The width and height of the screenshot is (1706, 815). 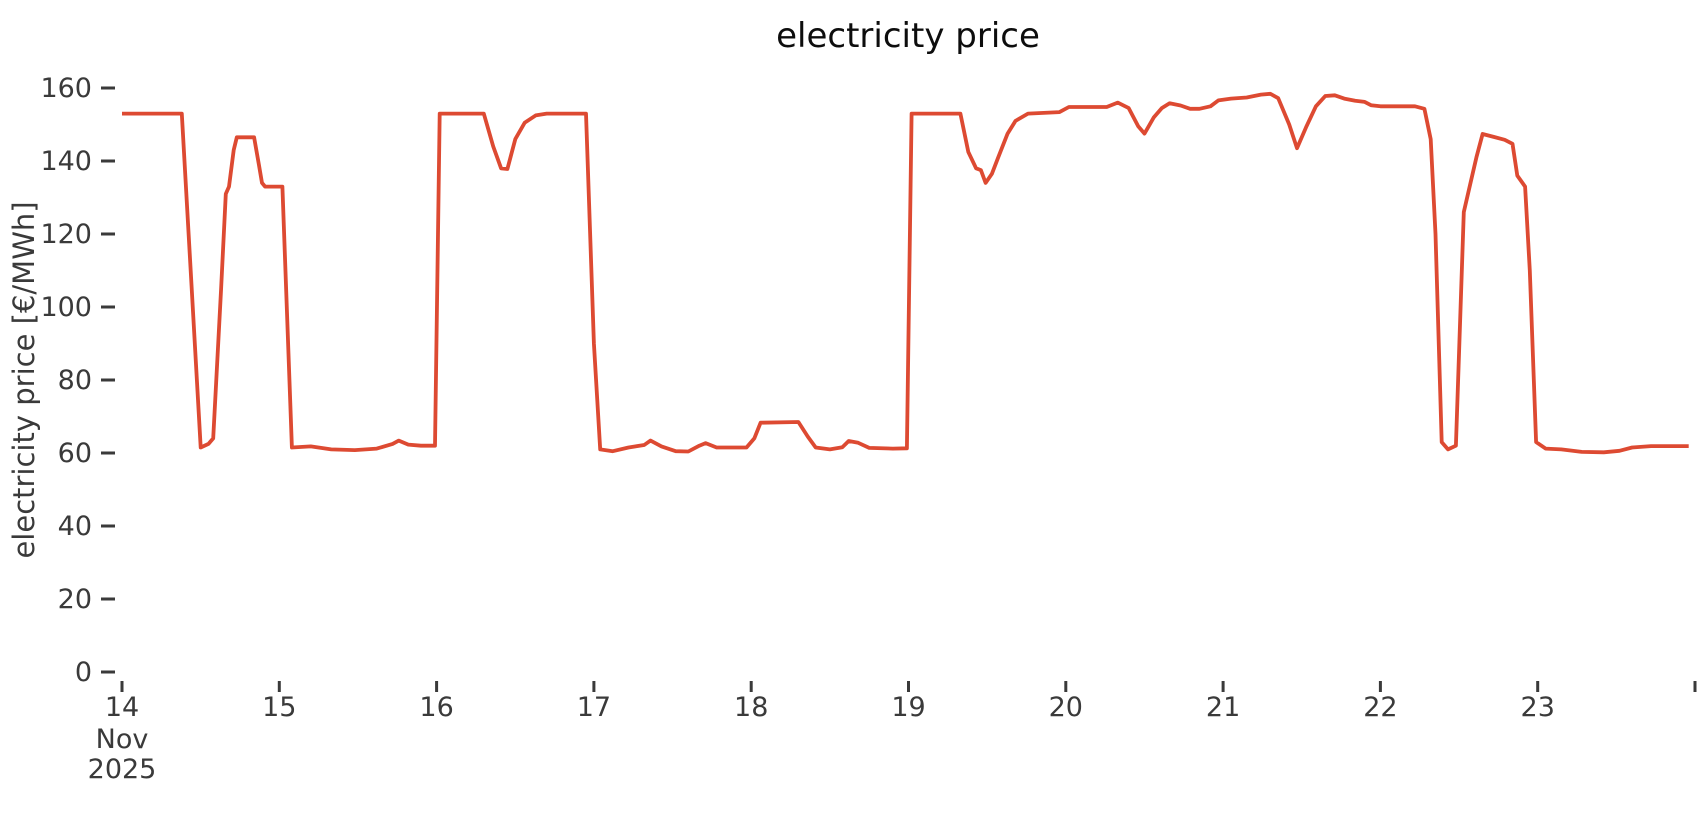 What do you see at coordinates (66, 234) in the screenshot?
I see `y-tick-label: 120` at bounding box center [66, 234].